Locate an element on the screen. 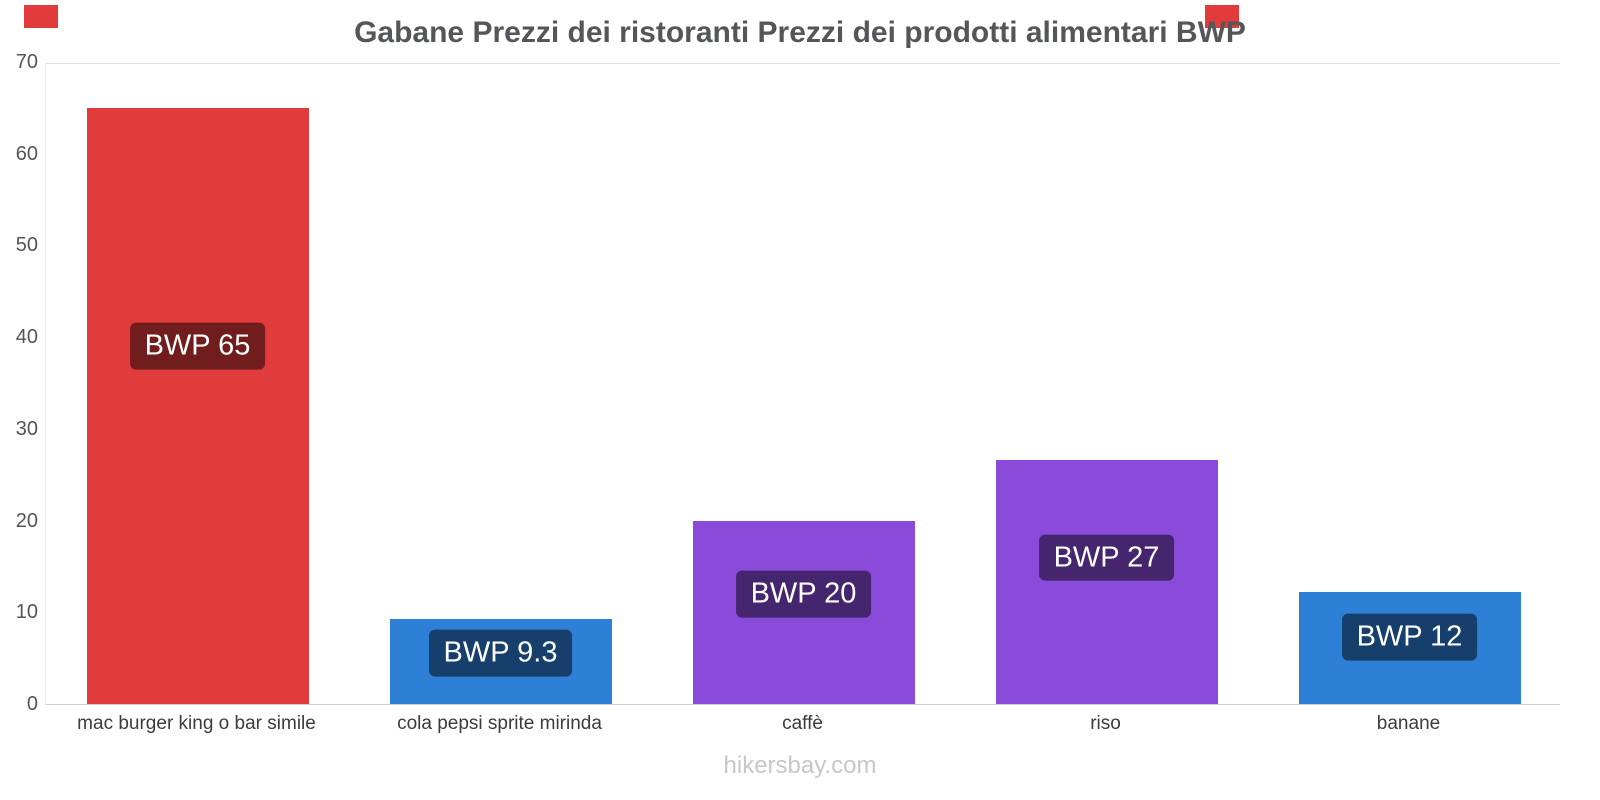 The width and height of the screenshot is (1600, 800). y-tick-label: 10 is located at coordinates (26, 612).